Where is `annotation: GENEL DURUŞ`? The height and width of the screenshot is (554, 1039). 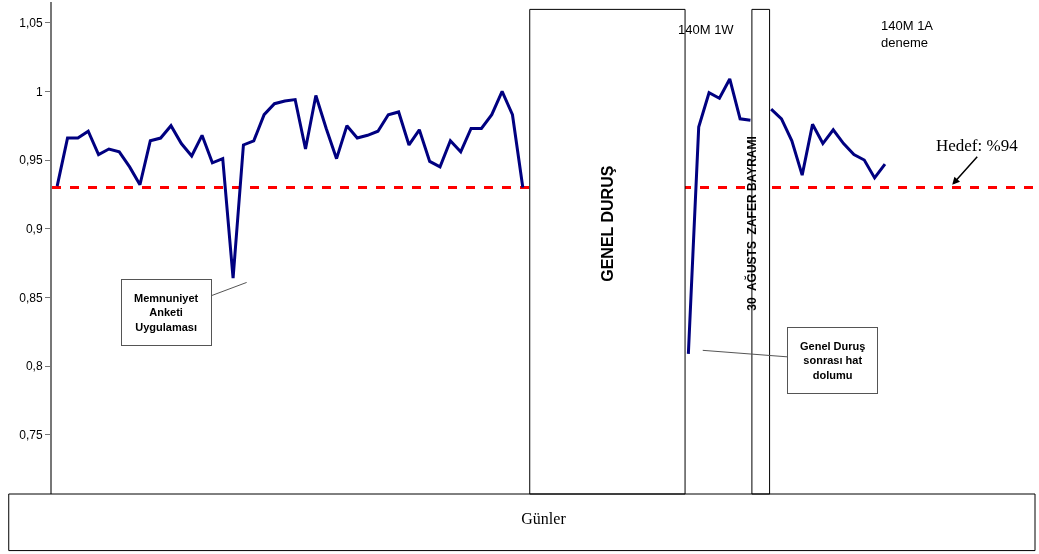 annotation: GENEL DURUŞ is located at coordinates (607, 223).